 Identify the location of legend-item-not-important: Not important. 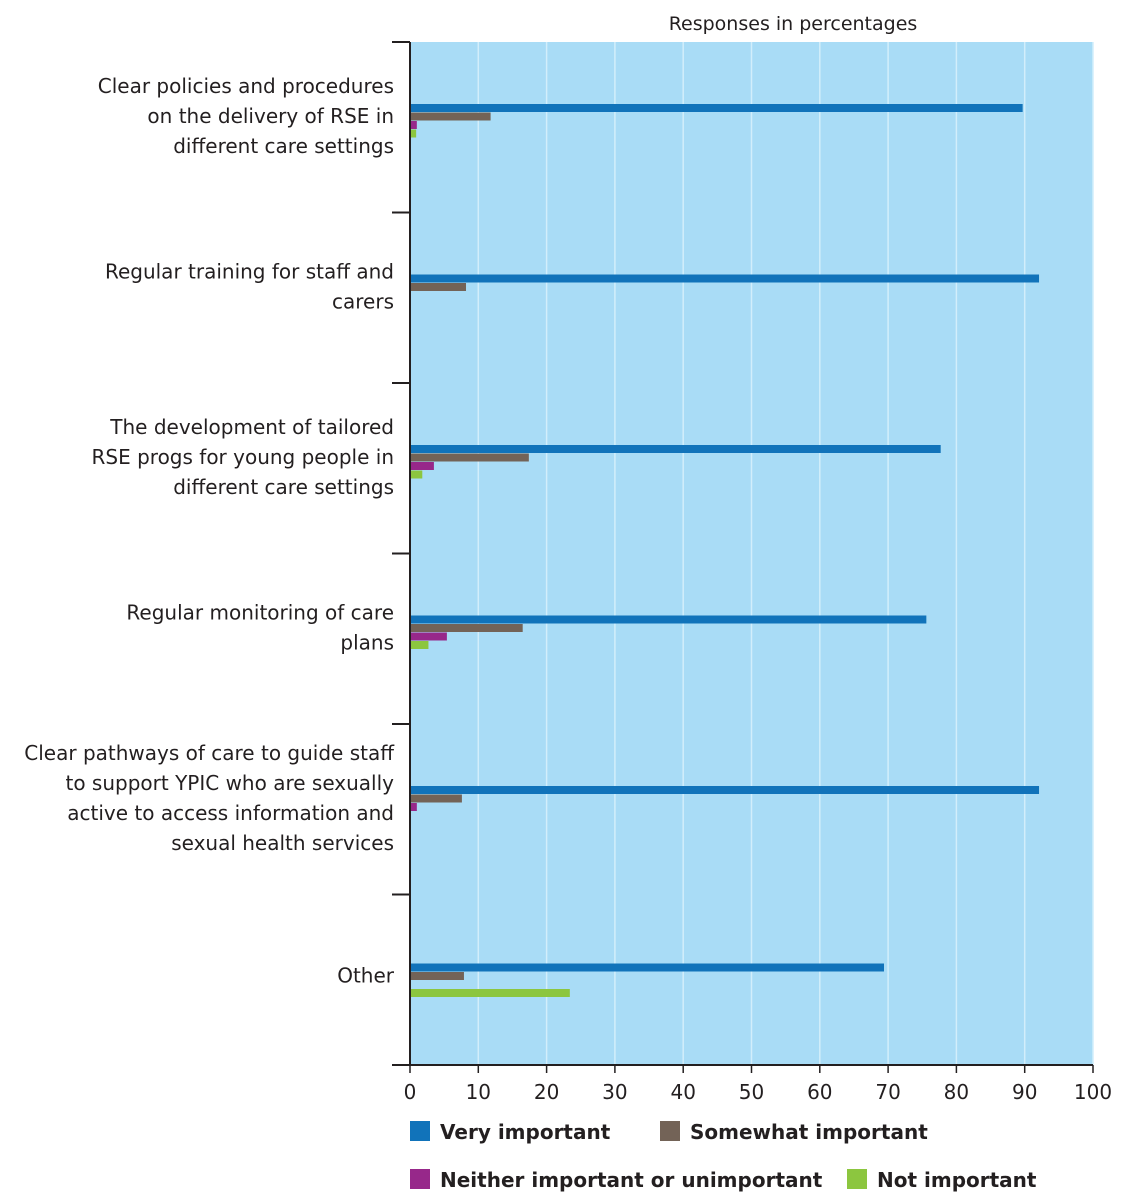
(942, 1180).